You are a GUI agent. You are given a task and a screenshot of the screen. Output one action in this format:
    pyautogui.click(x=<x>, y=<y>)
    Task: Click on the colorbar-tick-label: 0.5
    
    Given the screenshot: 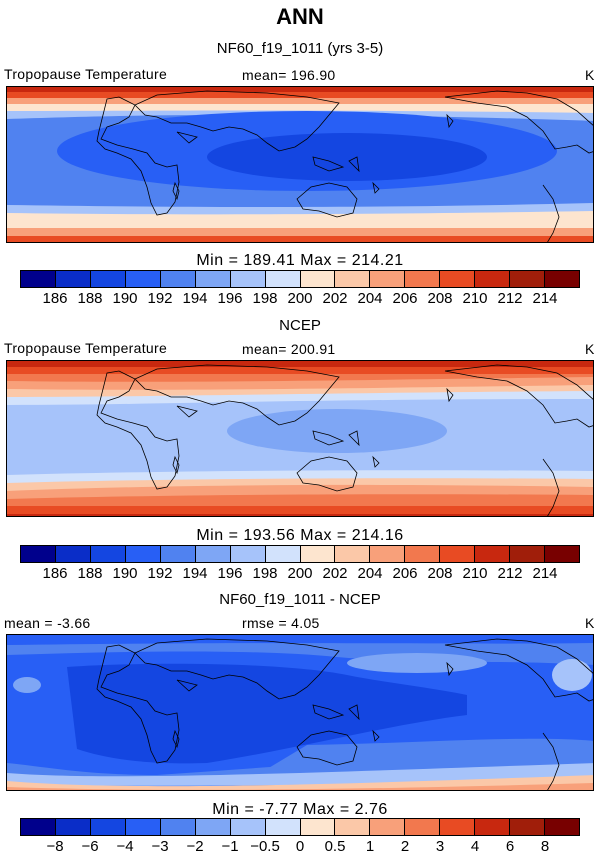 What is the action you would take?
    pyautogui.click(x=335, y=846)
    